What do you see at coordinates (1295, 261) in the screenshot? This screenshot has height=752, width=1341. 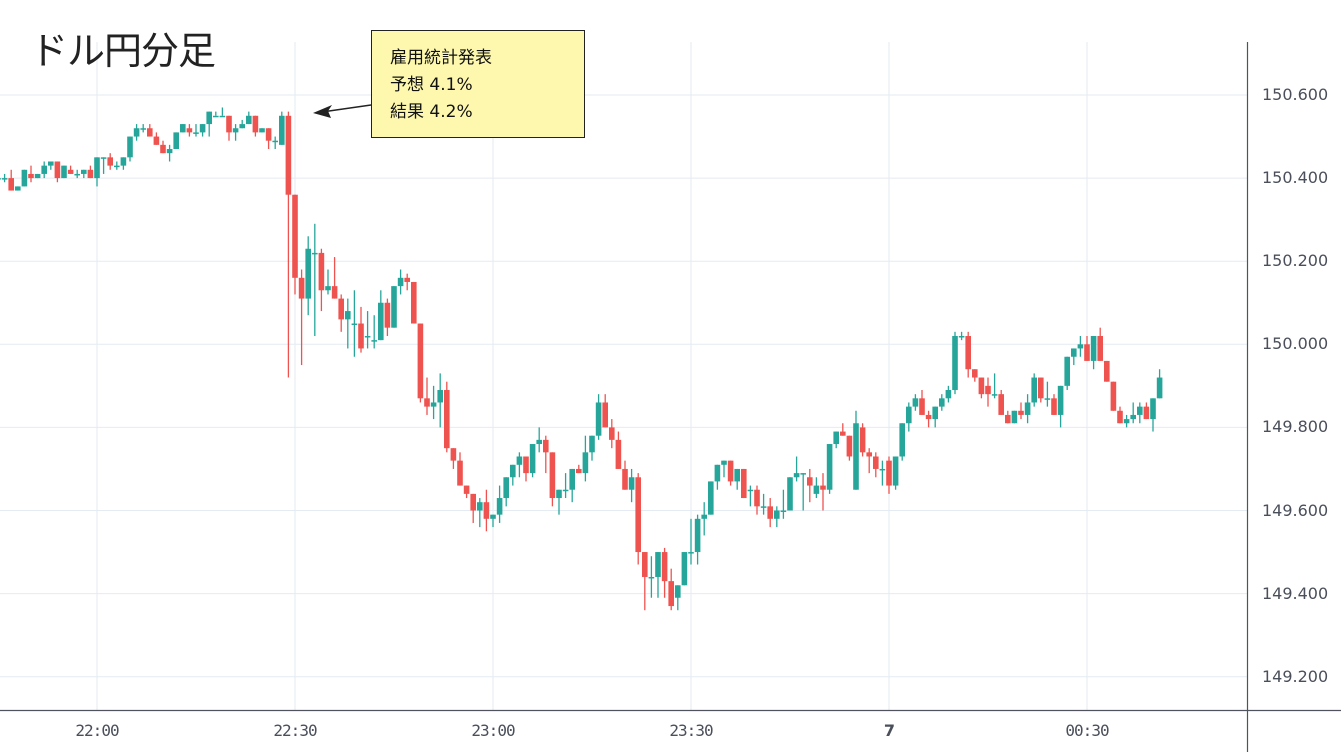 I see `price-label: 150.200` at bounding box center [1295, 261].